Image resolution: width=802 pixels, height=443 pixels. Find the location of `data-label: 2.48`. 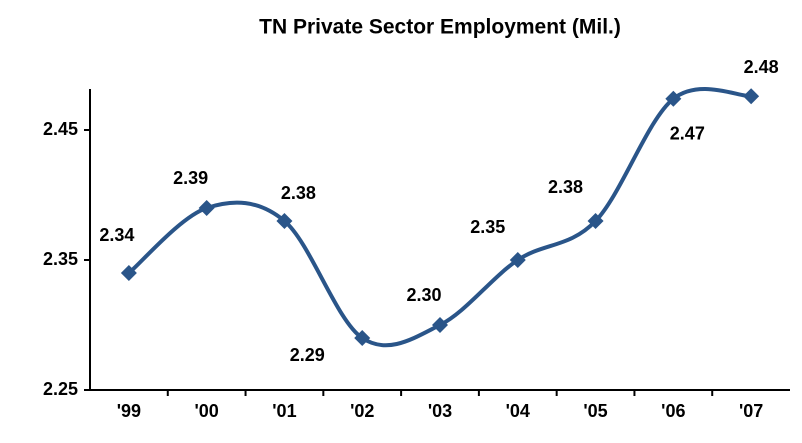

data-label: 2.48 is located at coordinates (761, 67).